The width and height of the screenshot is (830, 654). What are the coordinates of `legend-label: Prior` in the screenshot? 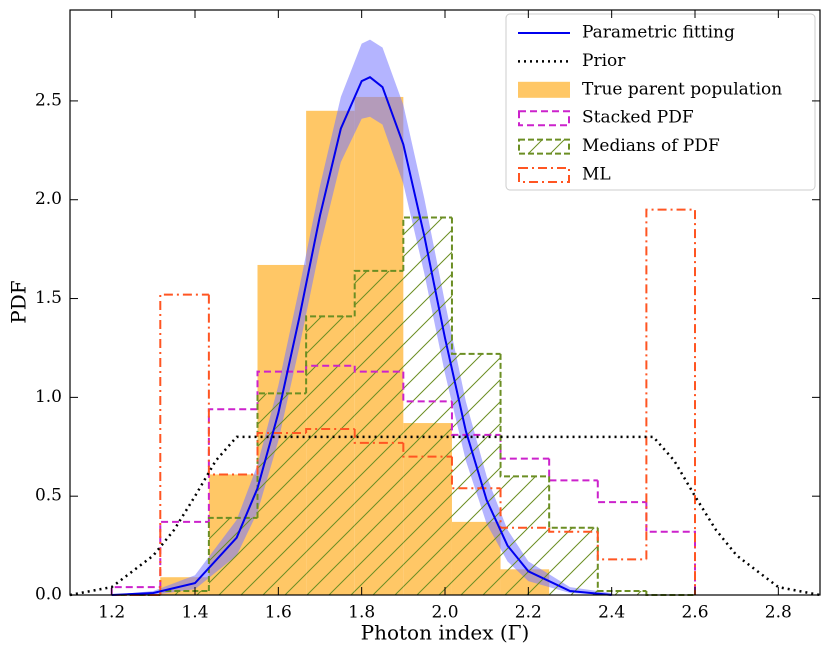 It's located at (604, 61).